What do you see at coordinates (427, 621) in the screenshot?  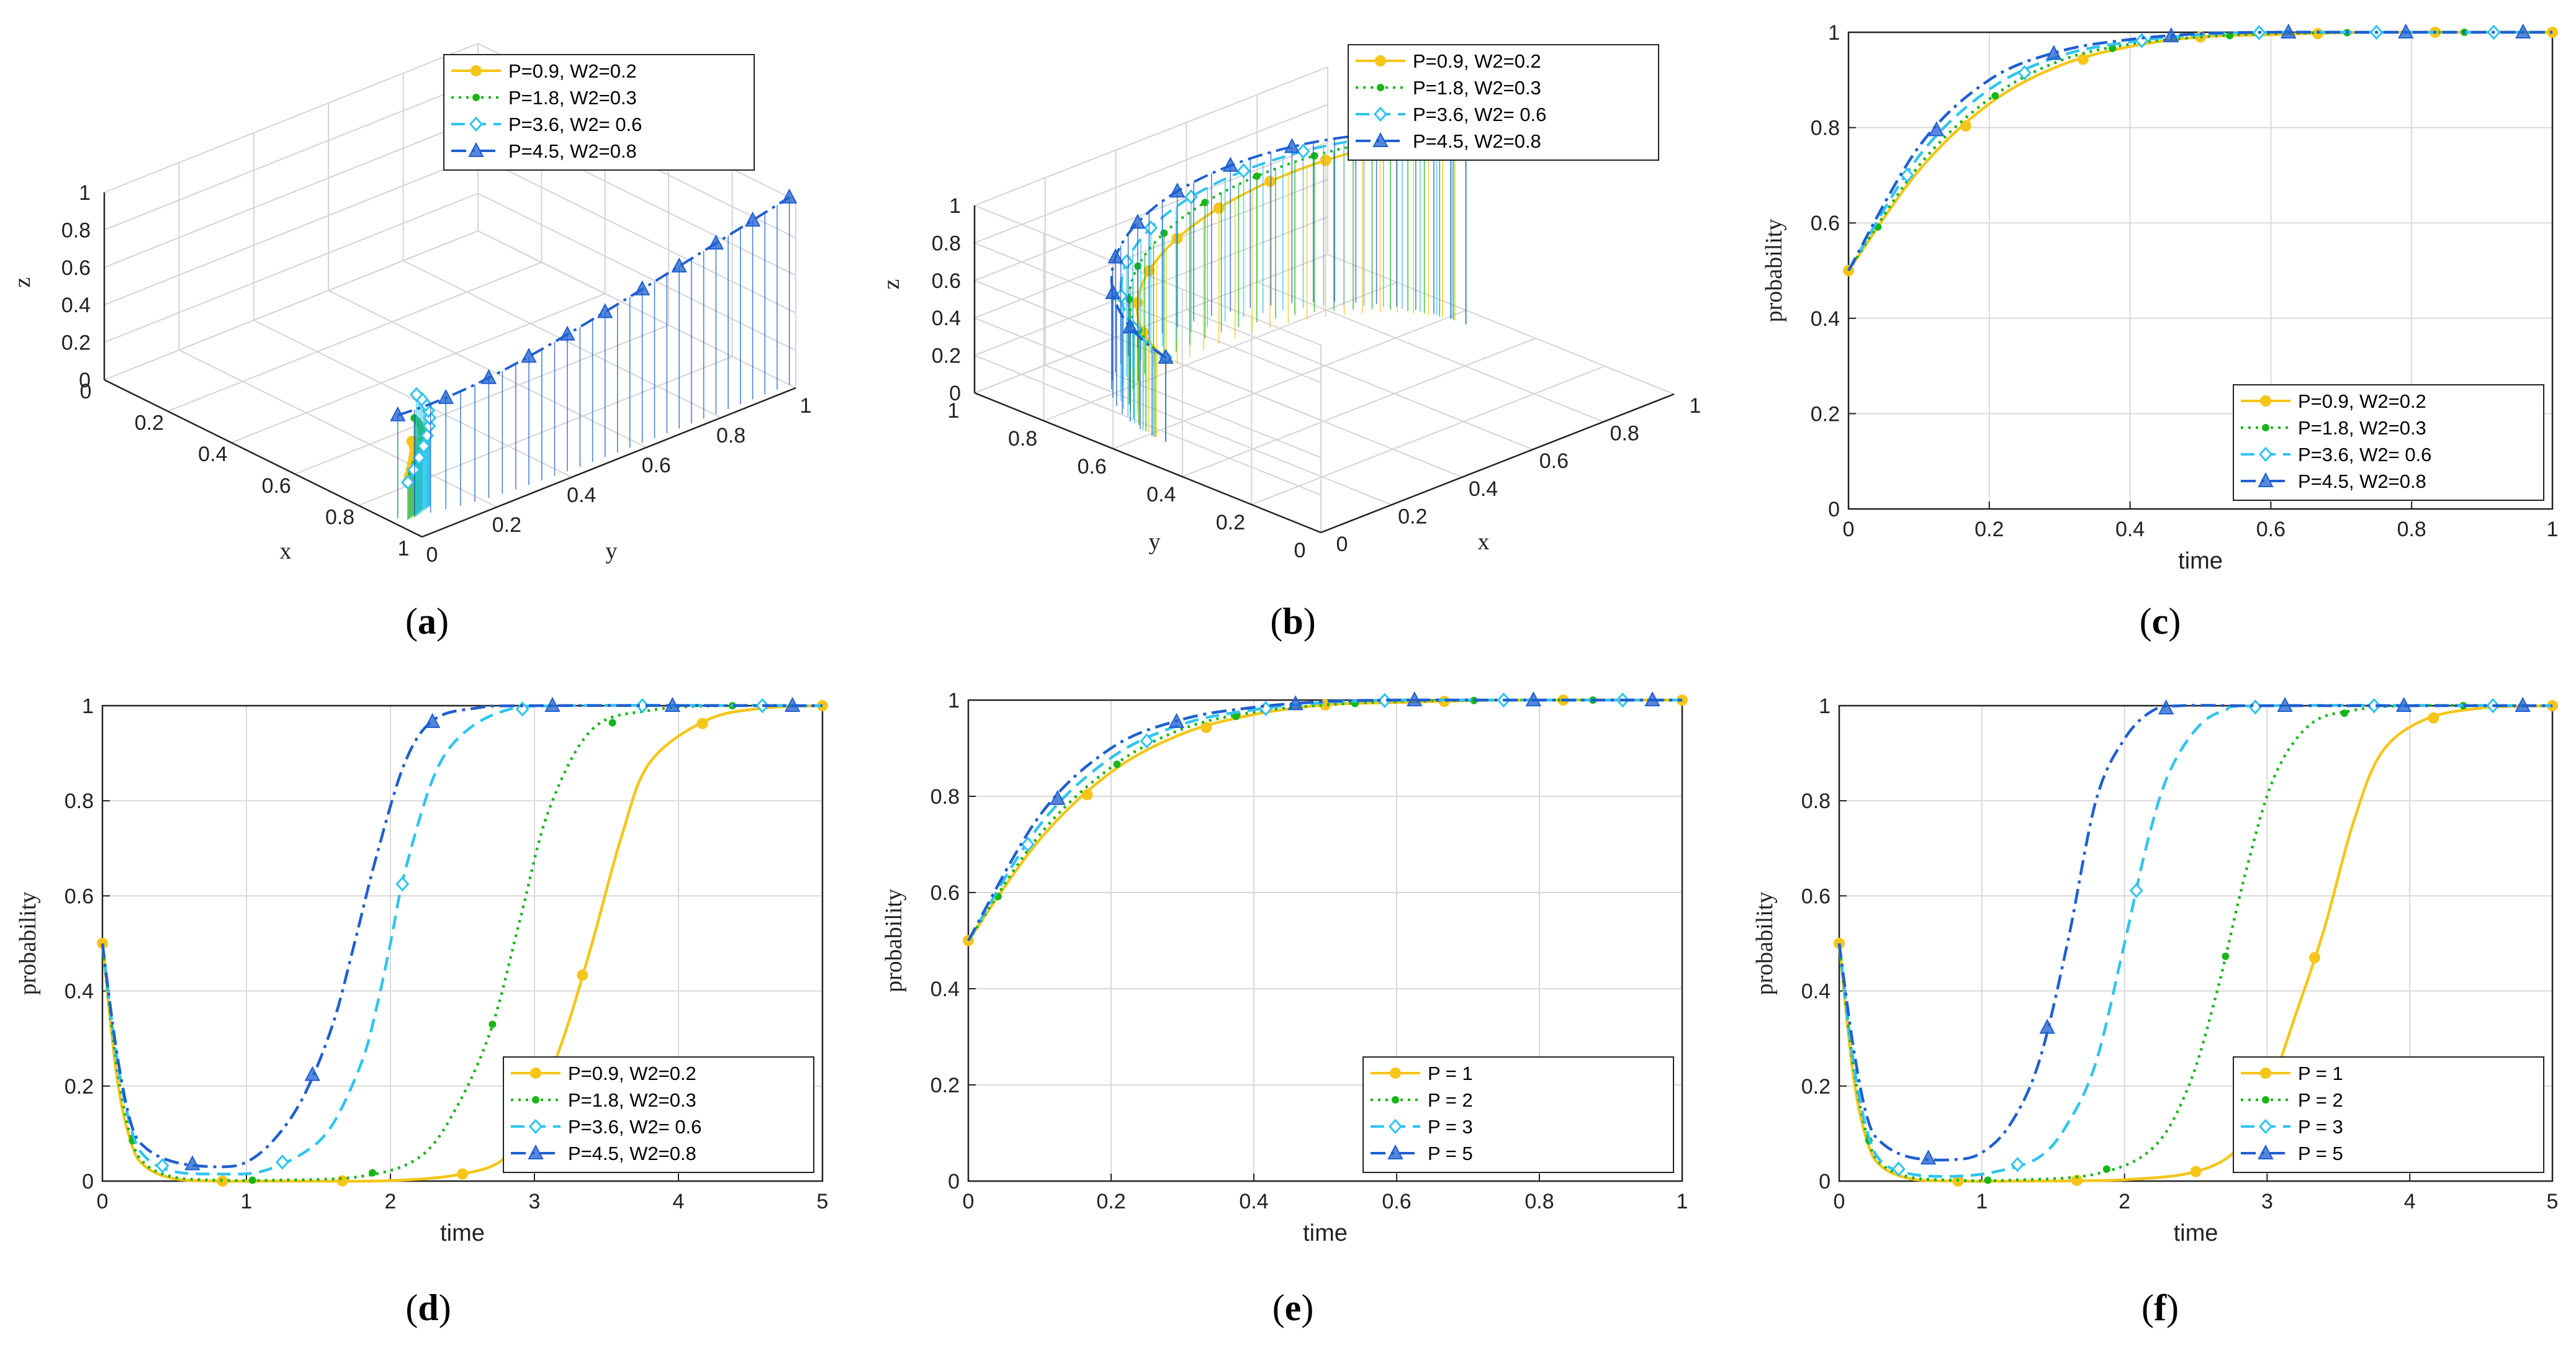 I see `caption-a: (a)` at bounding box center [427, 621].